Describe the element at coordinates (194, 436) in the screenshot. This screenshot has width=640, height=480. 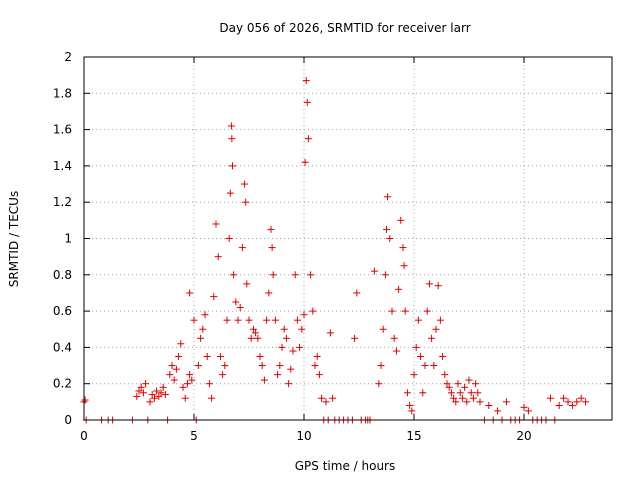
I see `x-tick-label: 5` at that location.